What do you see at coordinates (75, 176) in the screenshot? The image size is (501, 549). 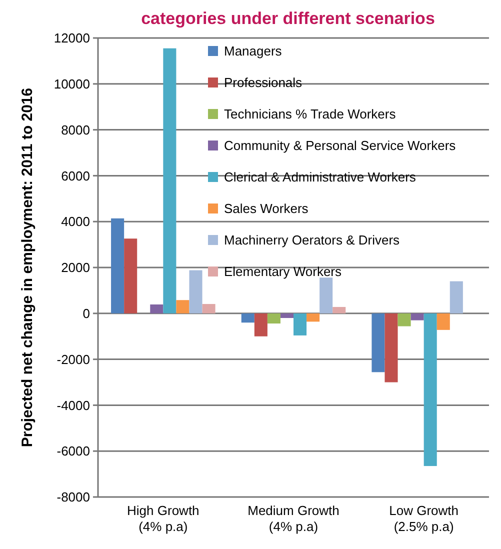 I see `y-tick-label: 6000` at bounding box center [75, 176].